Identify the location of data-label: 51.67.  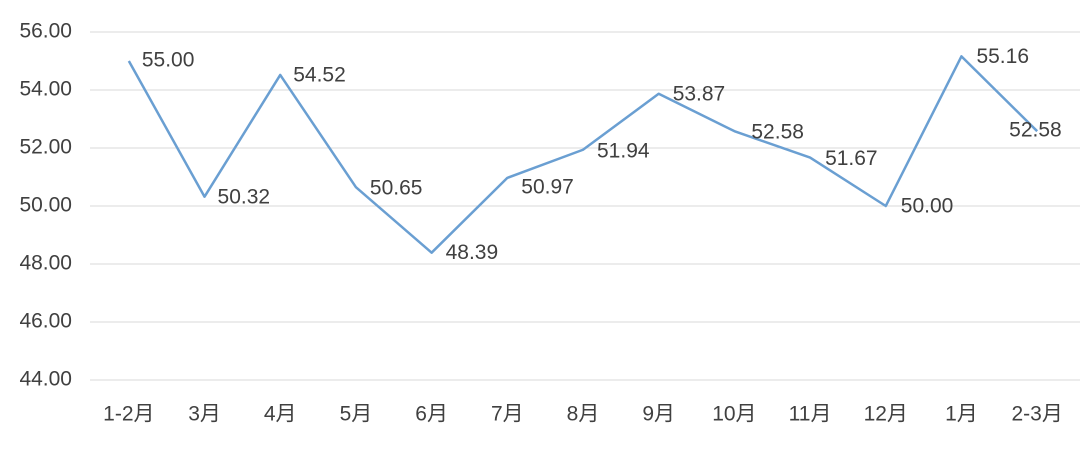
(851, 158).